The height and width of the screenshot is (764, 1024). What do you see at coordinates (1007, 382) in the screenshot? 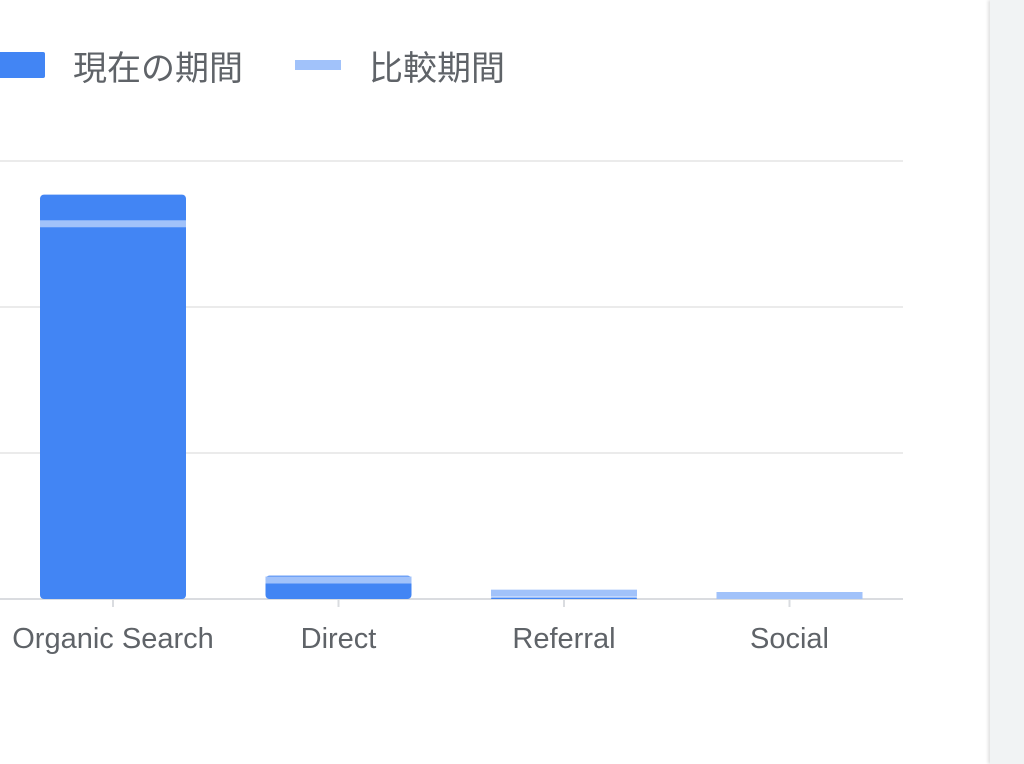
I see `side-panel-edge` at bounding box center [1007, 382].